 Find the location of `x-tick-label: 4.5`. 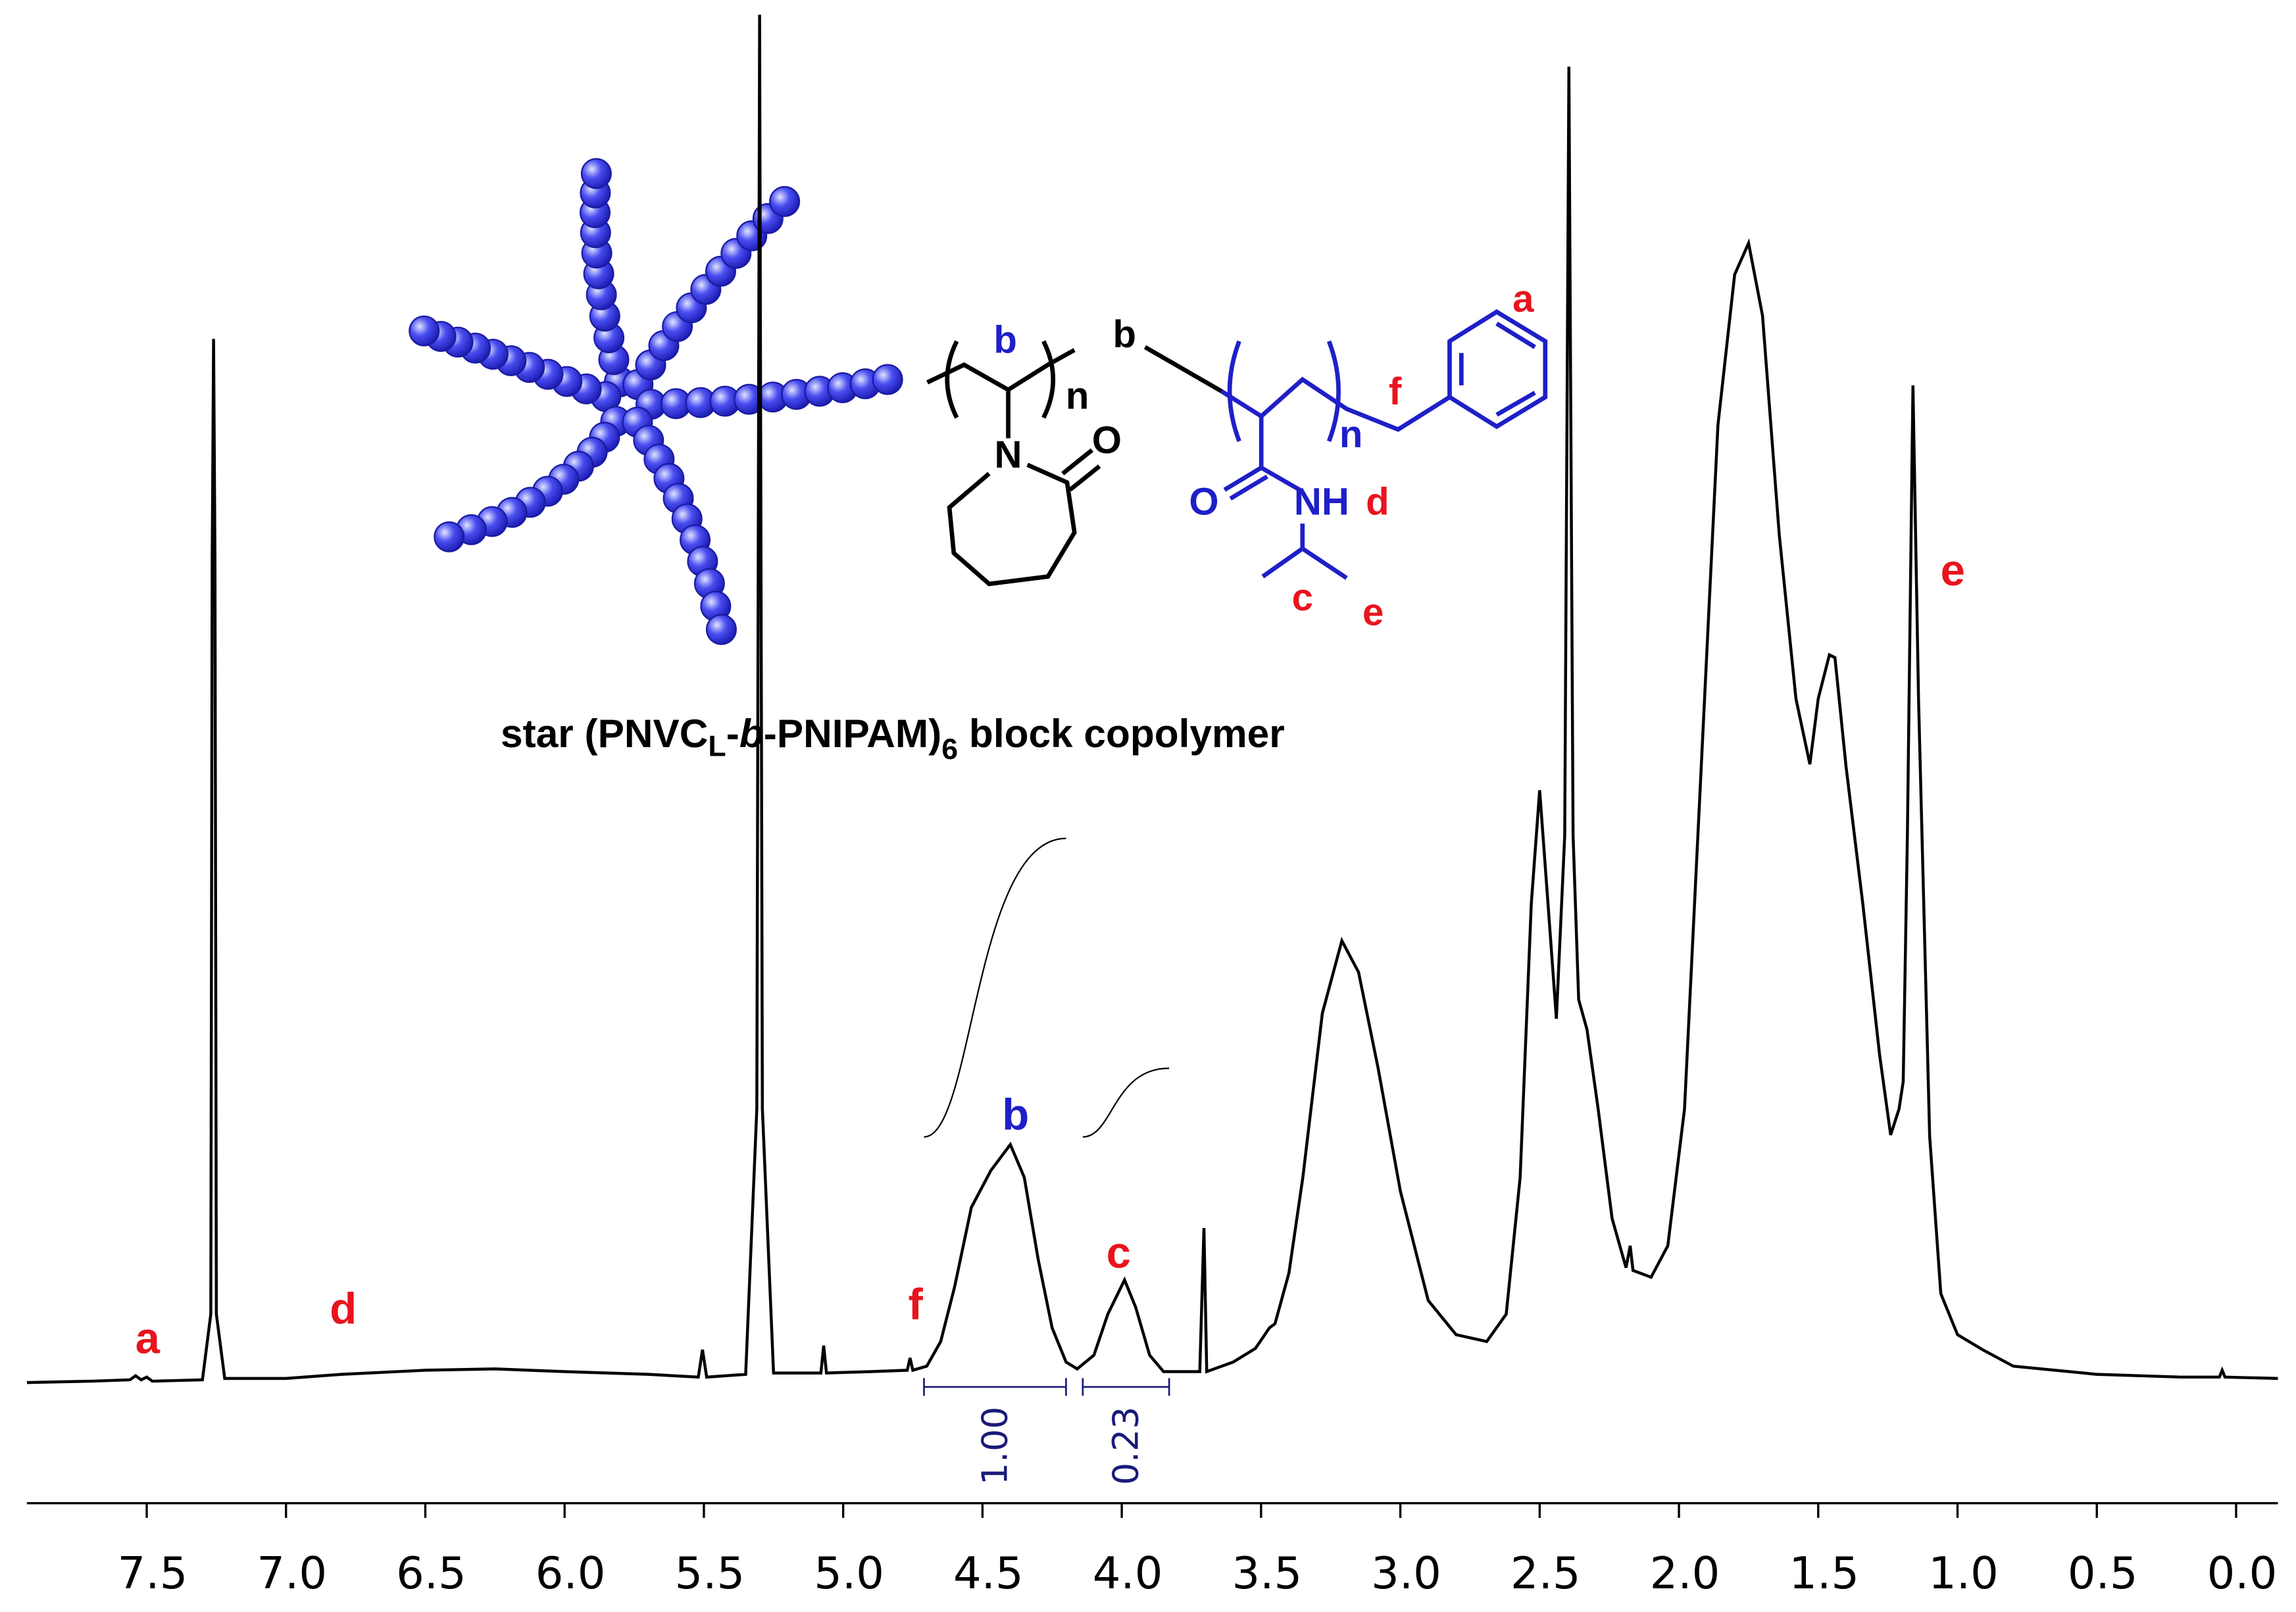

x-tick-label: 4.5 is located at coordinates (988, 1573).